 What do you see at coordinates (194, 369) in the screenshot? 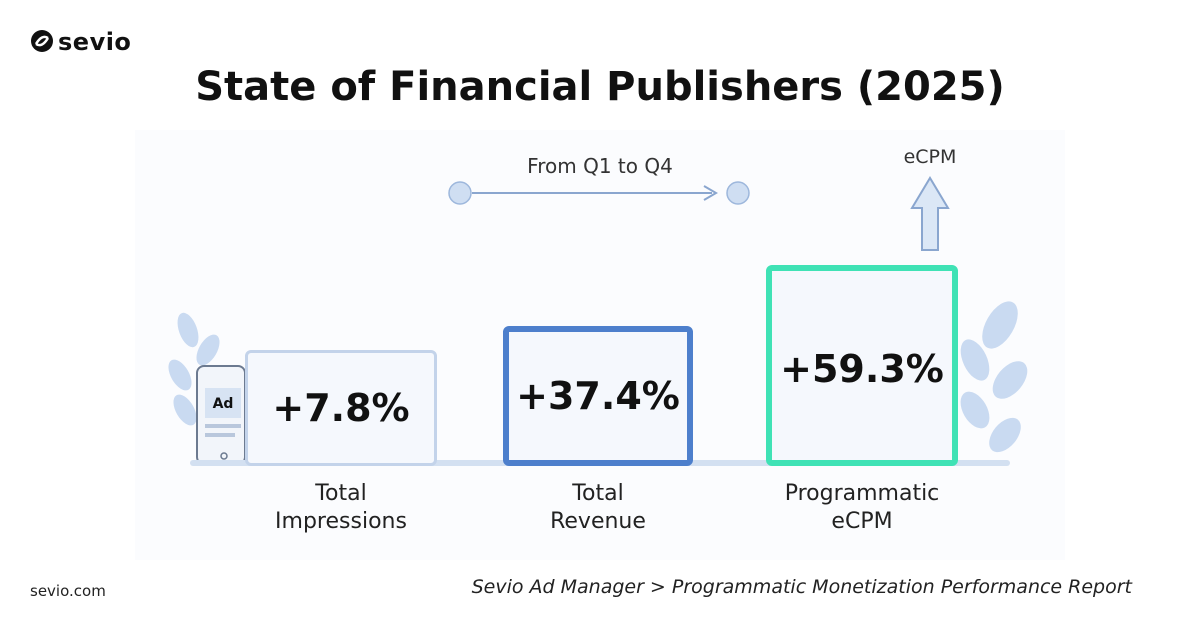
I see `leaves-left` at bounding box center [194, 369].